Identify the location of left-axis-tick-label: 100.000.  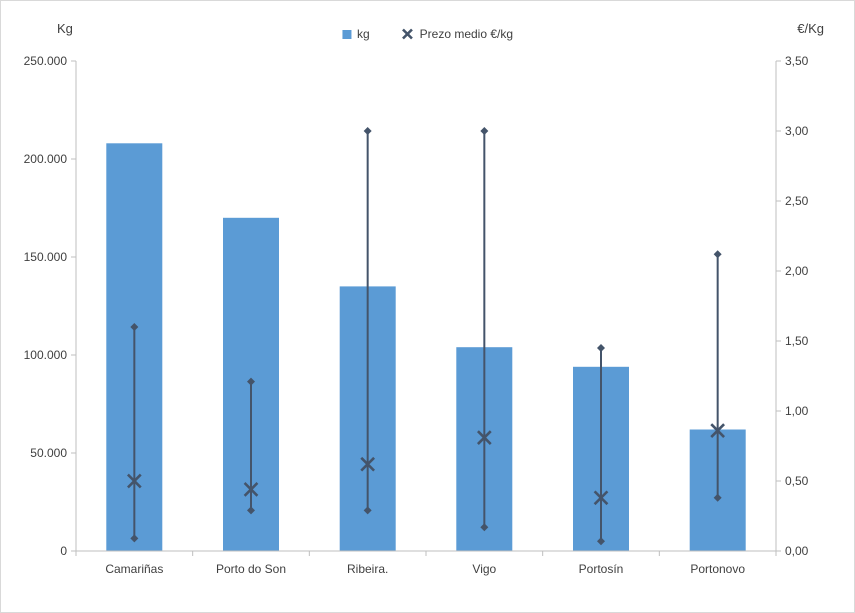
(46, 355).